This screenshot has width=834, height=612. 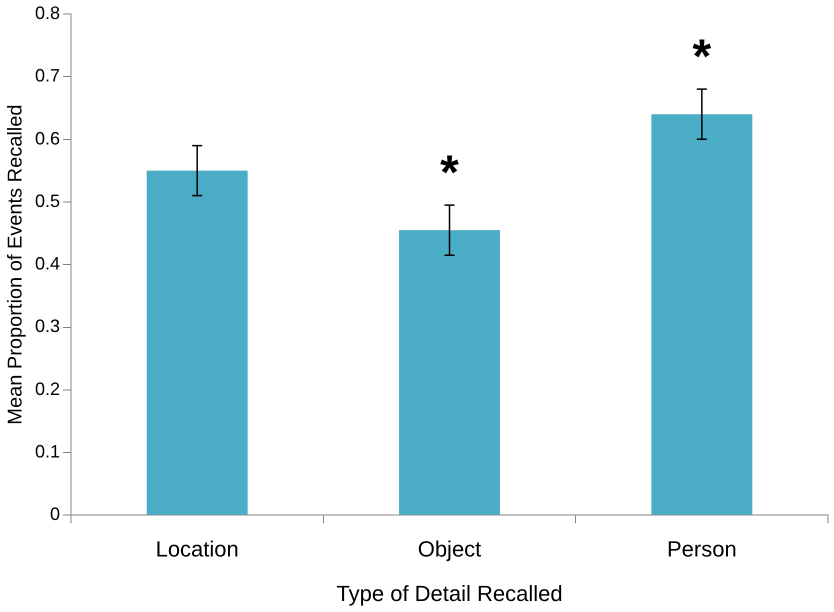 I want to click on x-tick-label: Location, so click(x=197, y=549).